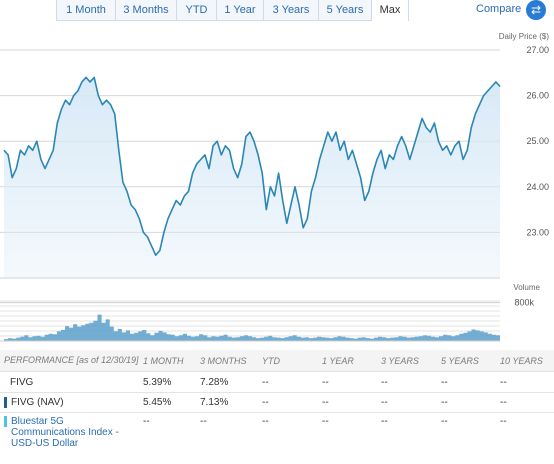 This screenshot has width=554, height=464. I want to click on volume-chart: Volume 800k, so click(270, 312).